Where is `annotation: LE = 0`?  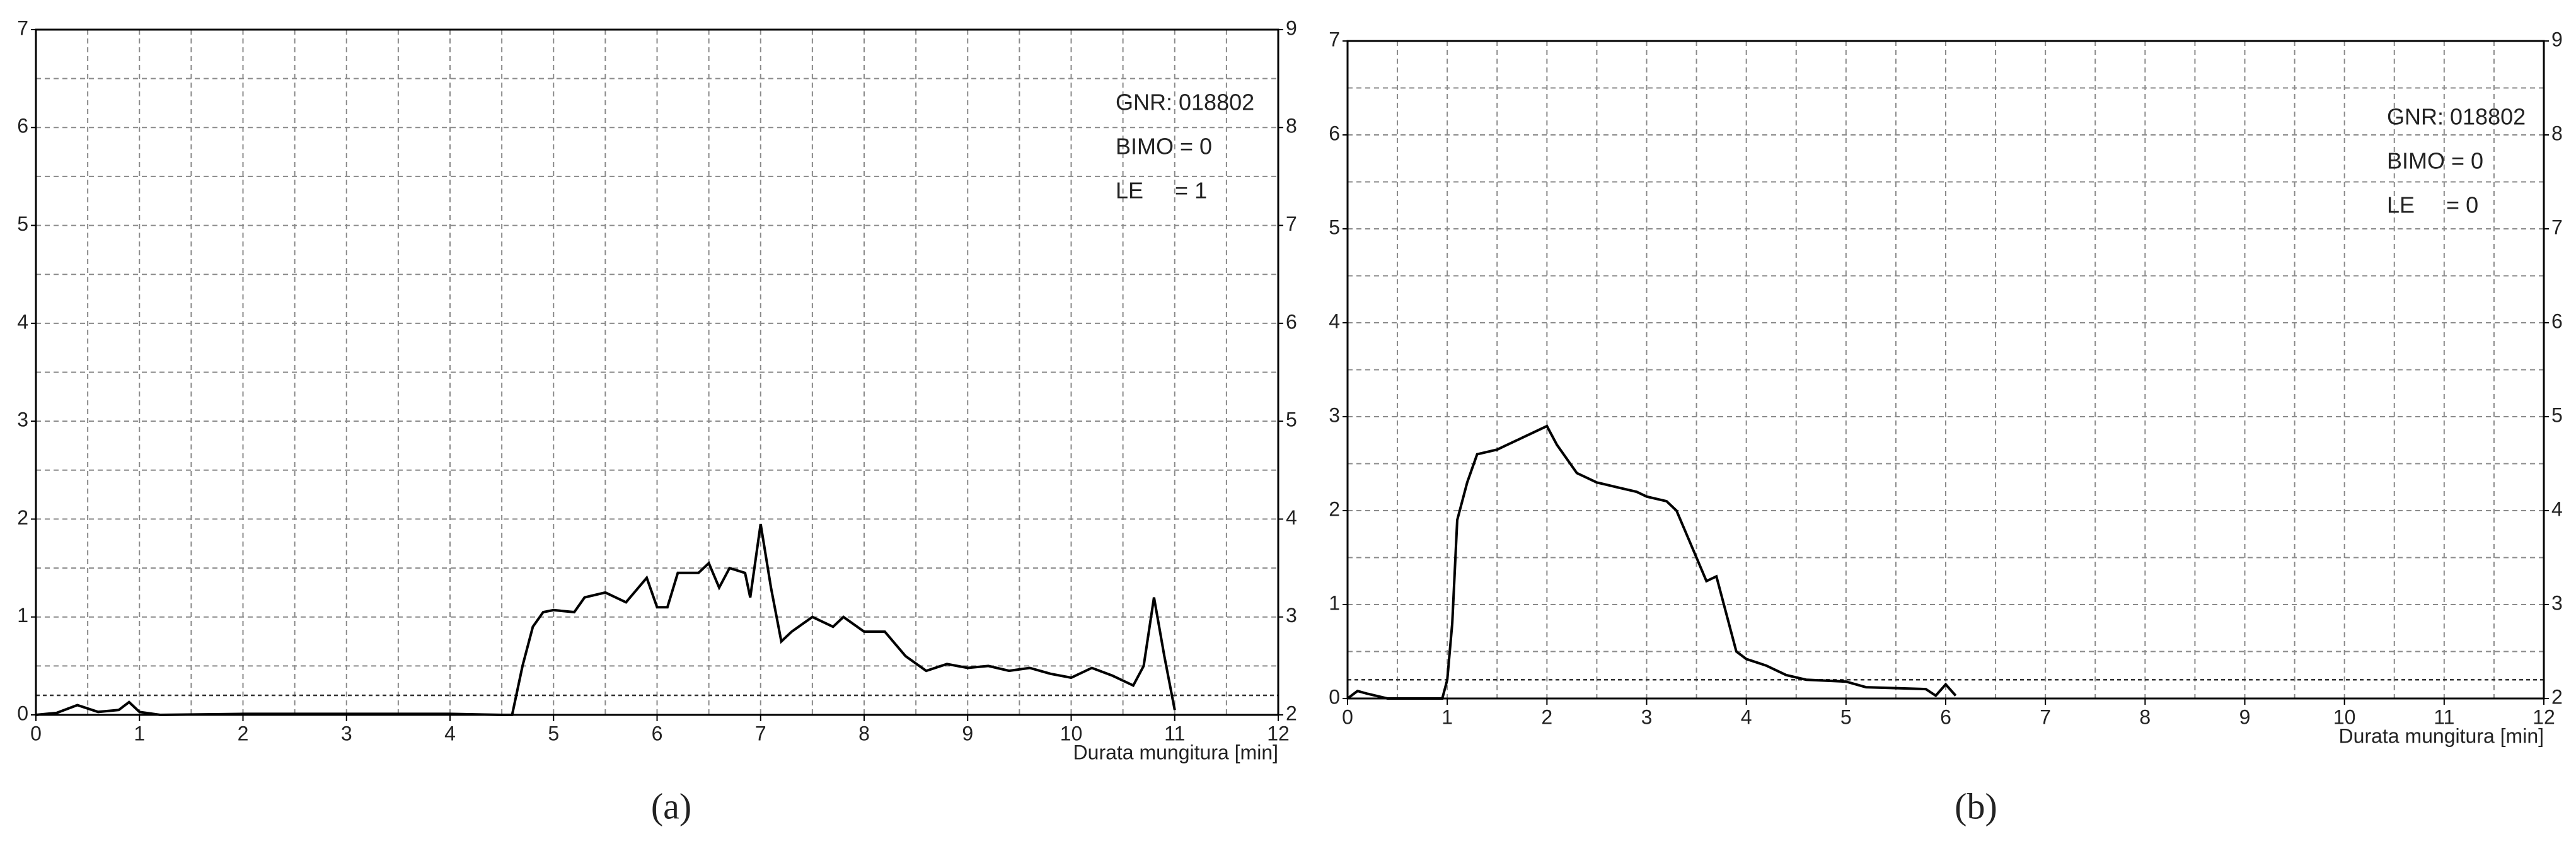
annotation: LE = 0 is located at coordinates (2432, 205).